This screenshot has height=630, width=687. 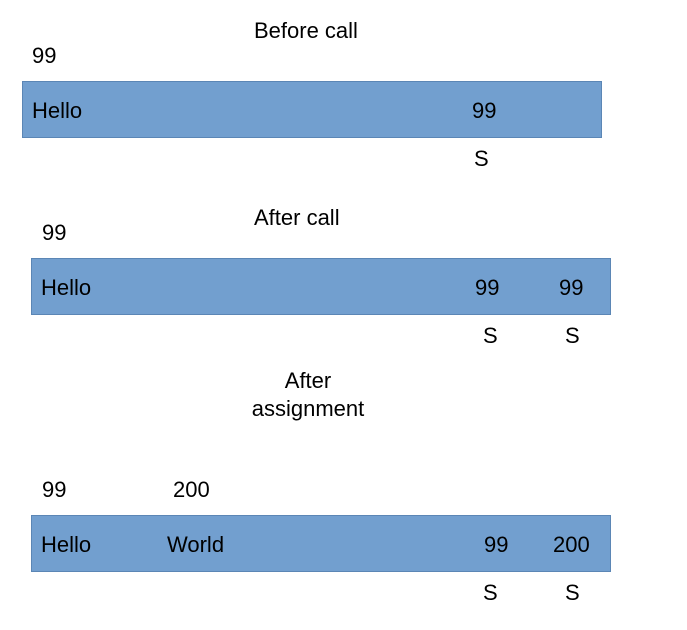 What do you see at coordinates (191, 489) in the screenshot?
I see `above-label: 200` at bounding box center [191, 489].